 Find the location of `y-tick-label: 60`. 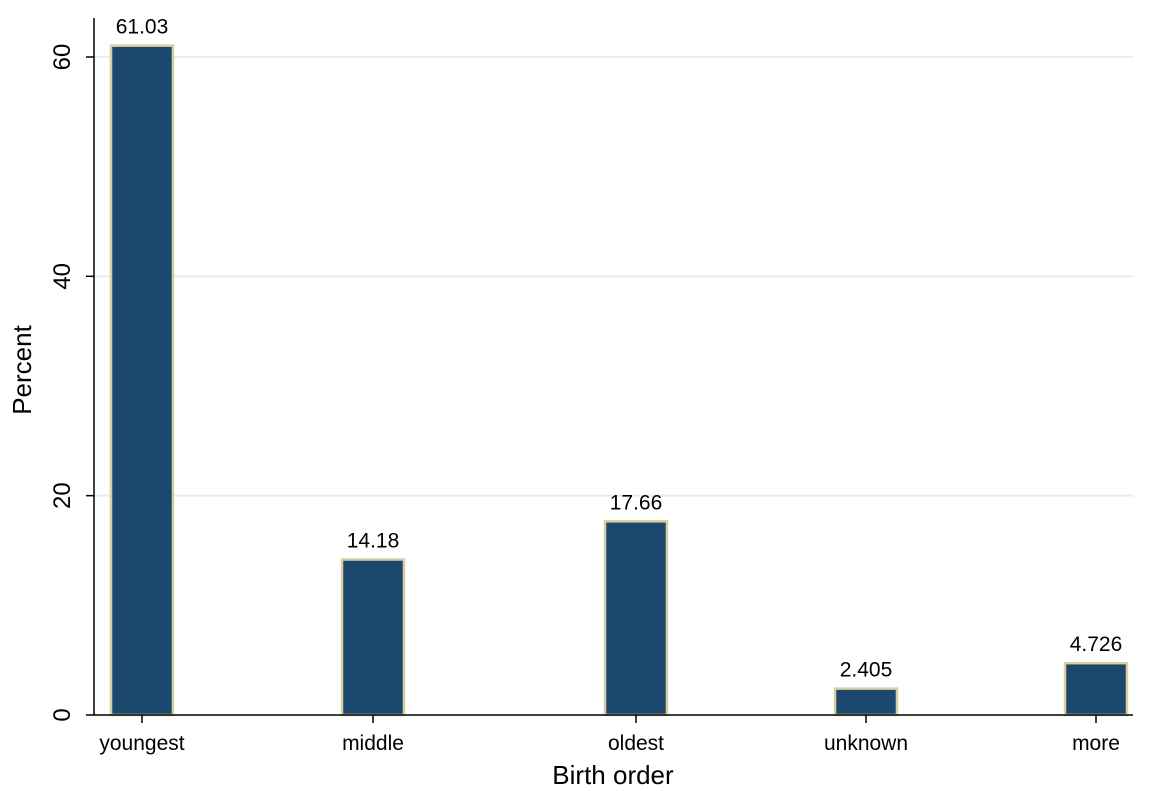

y-tick-label: 60 is located at coordinates (62, 57).